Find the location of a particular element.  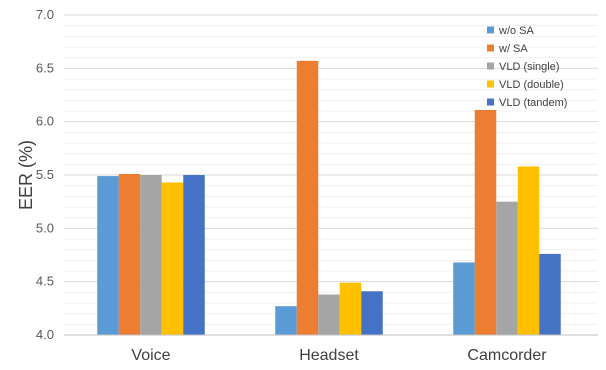

x-category-label: Camcorder is located at coordinates (507, 355).